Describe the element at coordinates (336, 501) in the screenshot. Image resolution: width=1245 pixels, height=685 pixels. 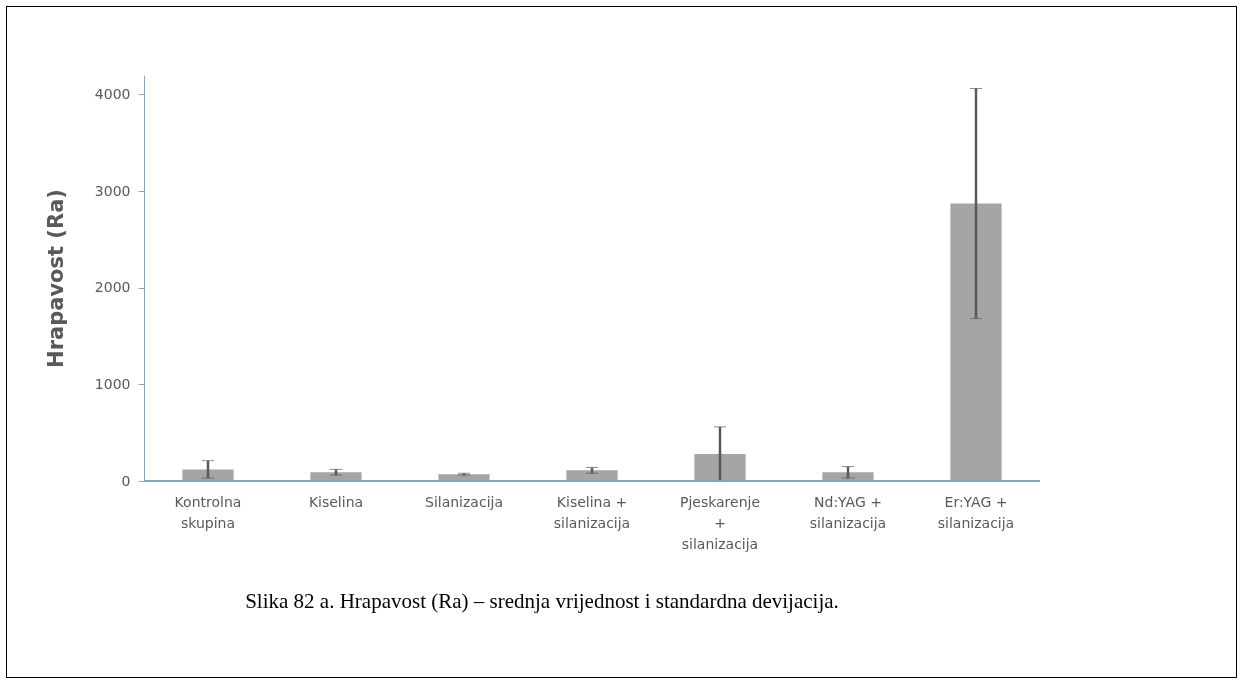
I see `x-tick-label: Kiselina` at that location.